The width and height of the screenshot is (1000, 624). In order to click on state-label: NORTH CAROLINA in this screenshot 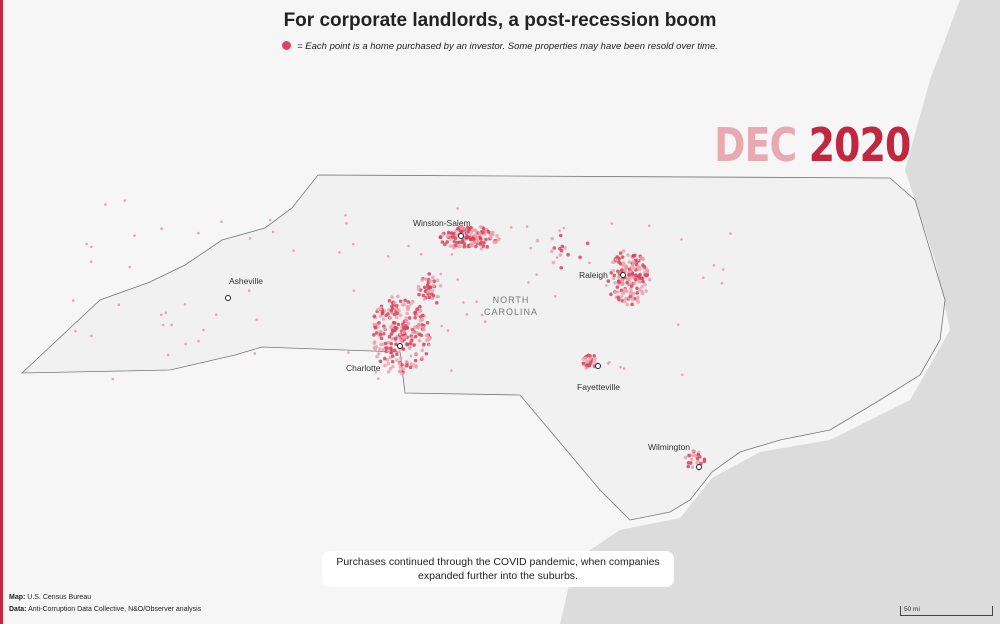, I will do `click(510, 306)`.